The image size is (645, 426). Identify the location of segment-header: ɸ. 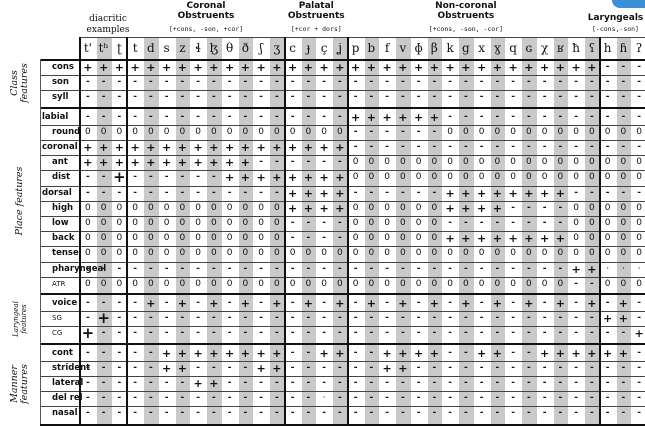
(418, 48).